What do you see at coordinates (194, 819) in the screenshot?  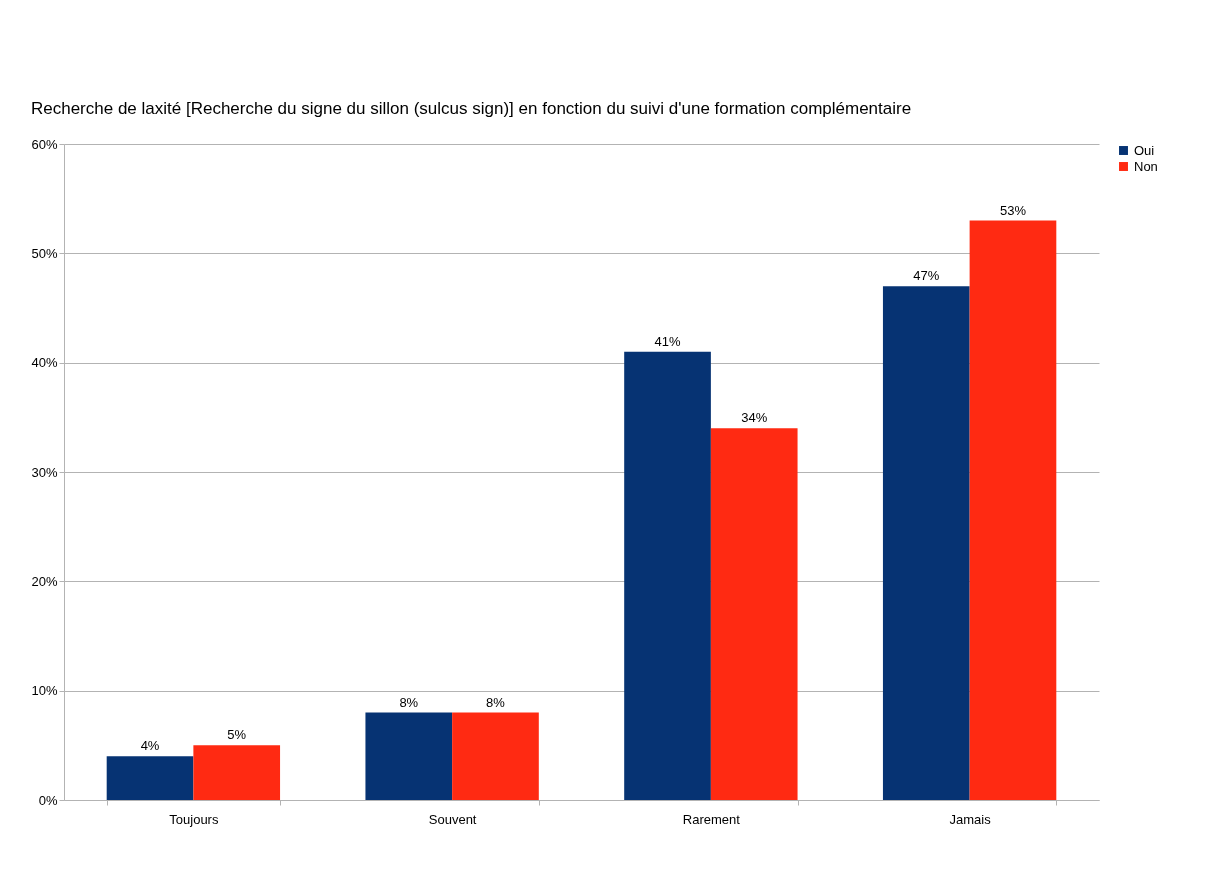 I see `x-tick-label: Toujours` at bounding box center [194, 819].